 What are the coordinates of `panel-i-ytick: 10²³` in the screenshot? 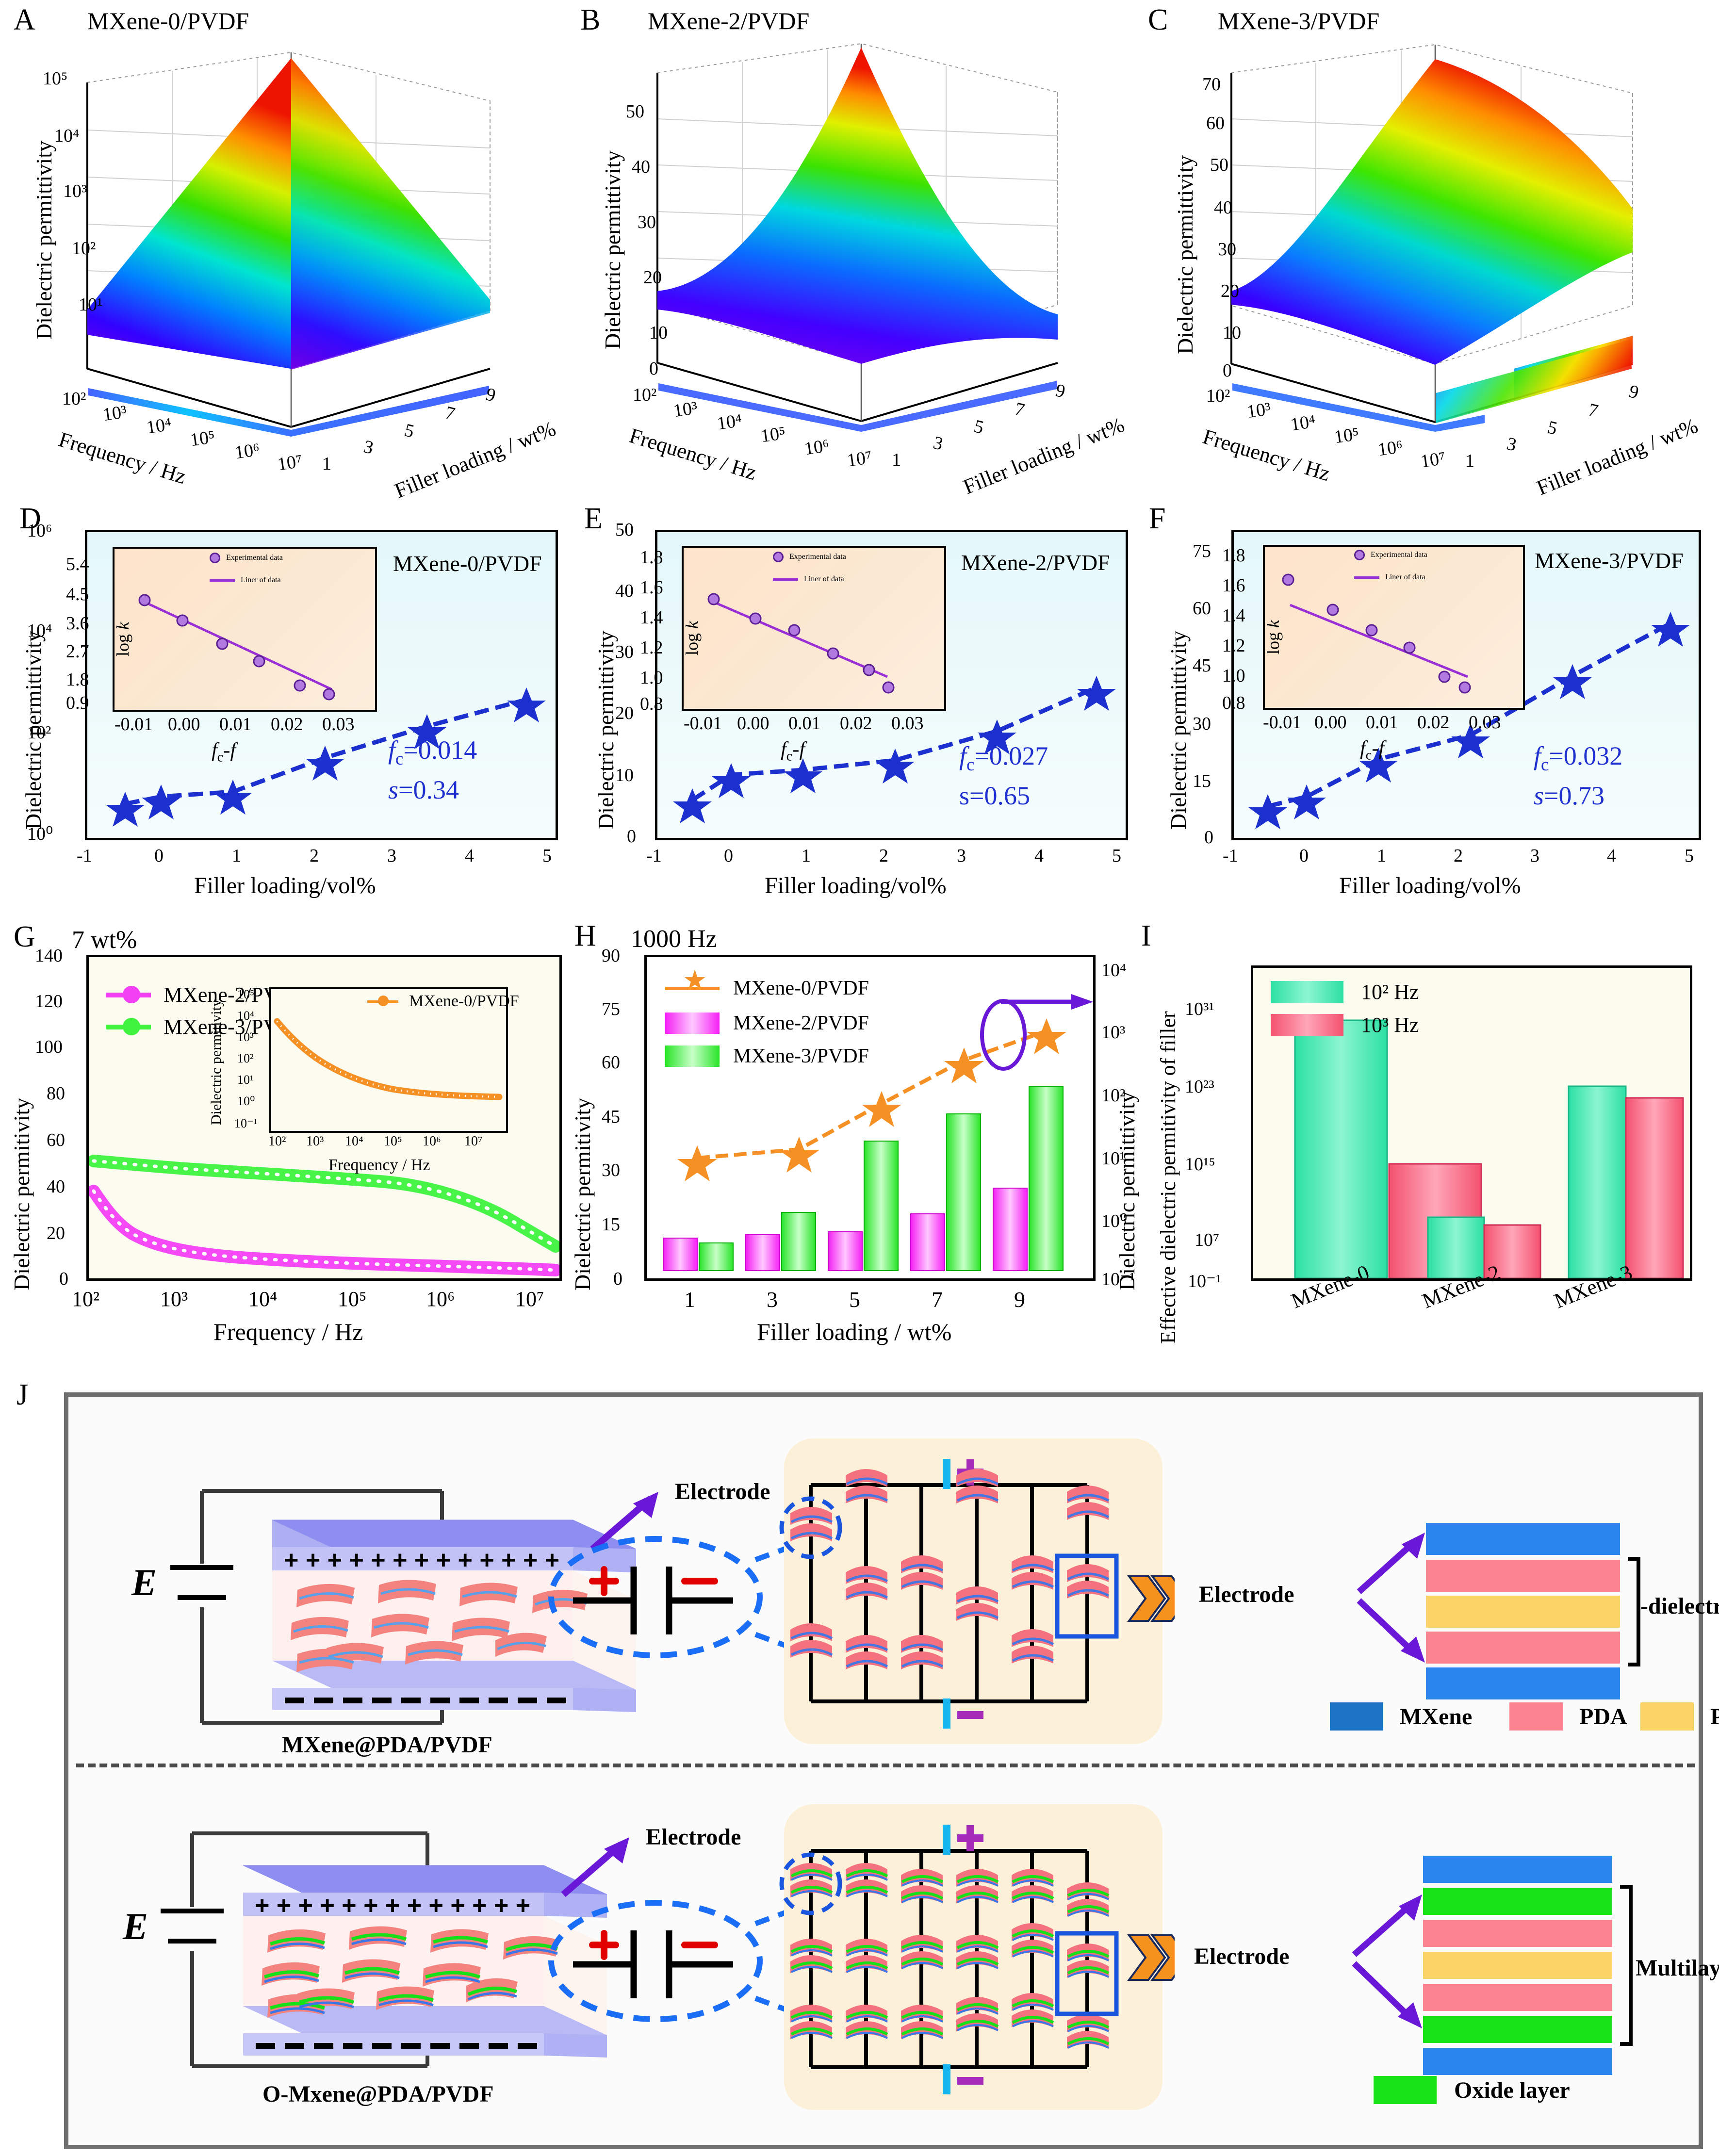 It's located at (1199, 1087).